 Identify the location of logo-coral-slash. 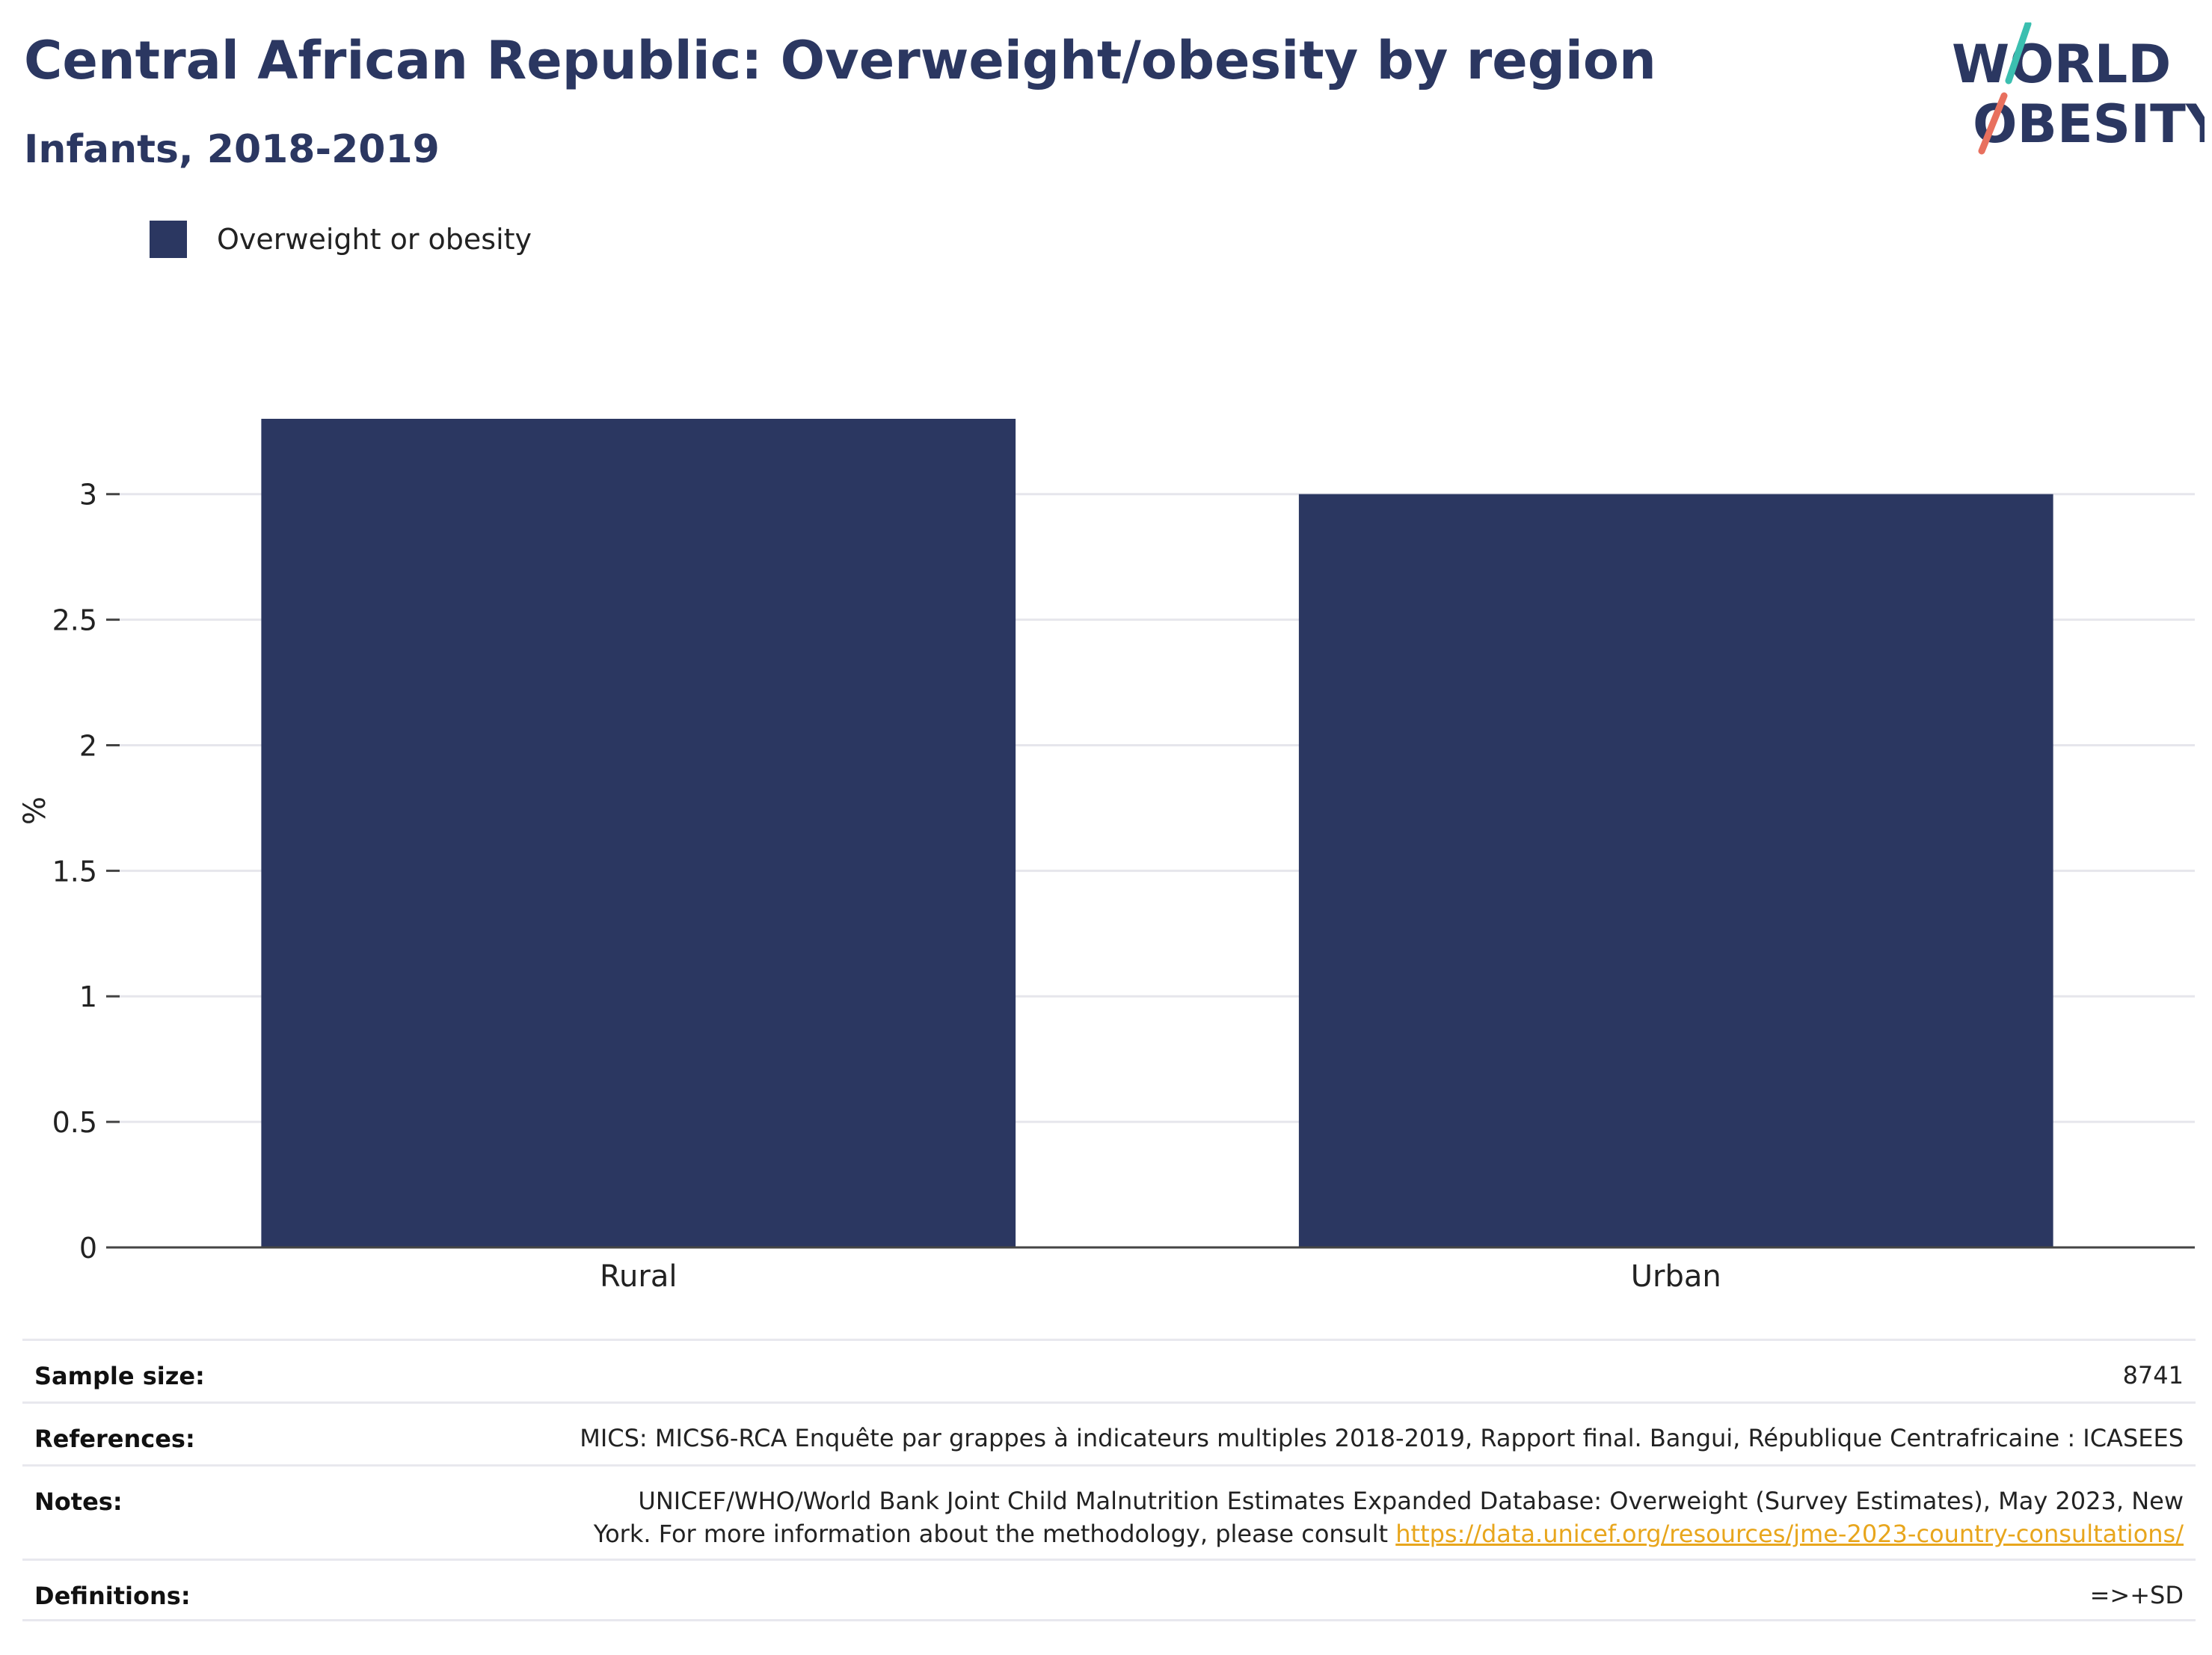
(1993, 123).